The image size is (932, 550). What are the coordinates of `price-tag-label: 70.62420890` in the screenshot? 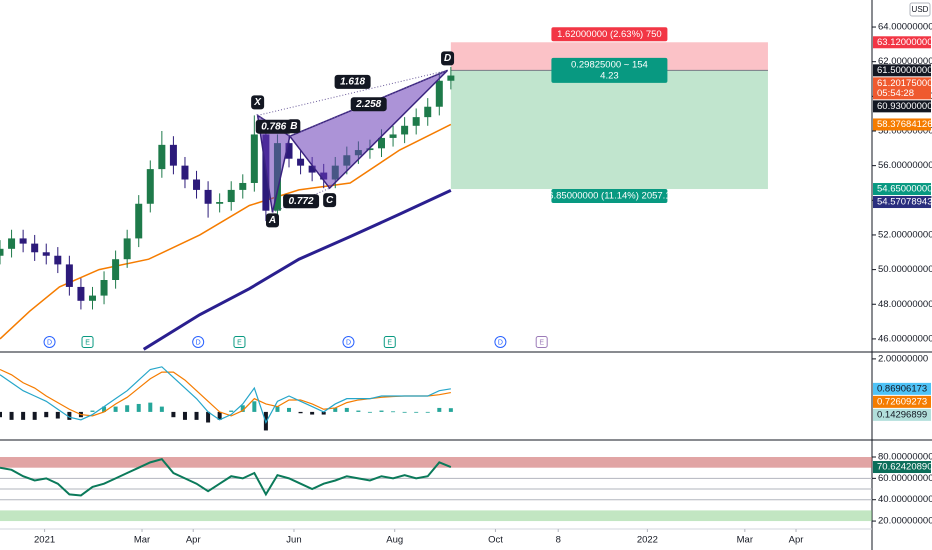 It's located at (904, 467).